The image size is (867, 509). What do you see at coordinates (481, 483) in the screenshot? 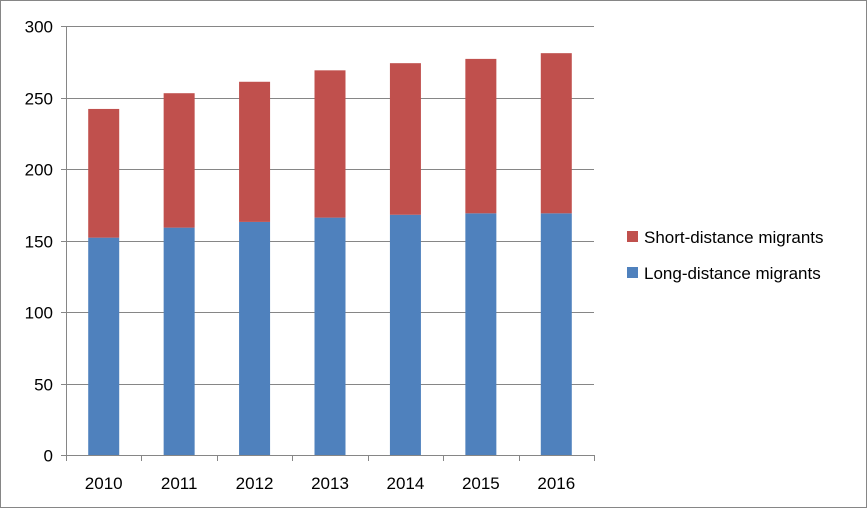
I see `x-tick-label: 2015` at bounding box center [481, 483].